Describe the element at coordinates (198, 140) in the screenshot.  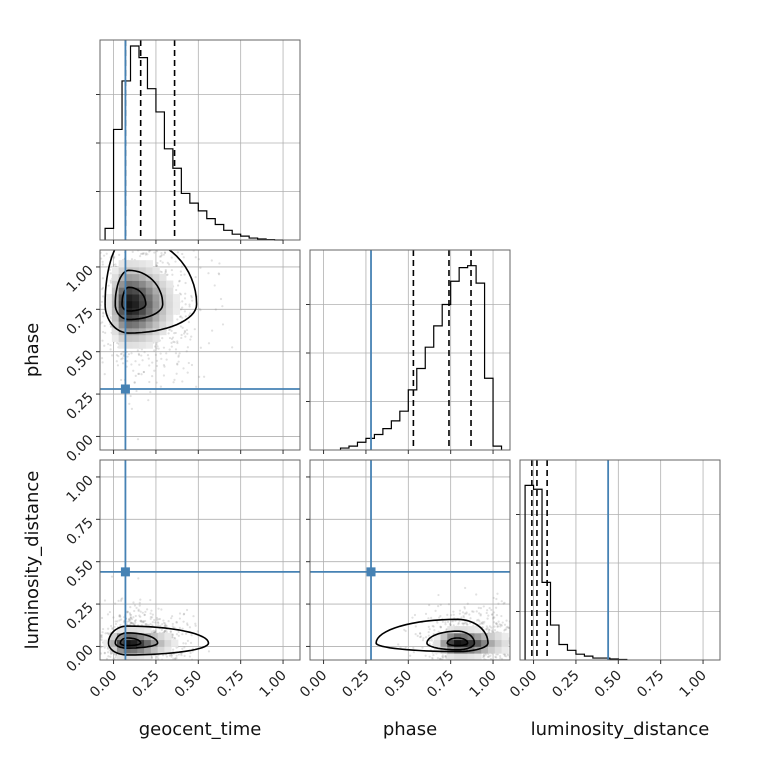
I see `hist-panel-geocent_time` at that location.